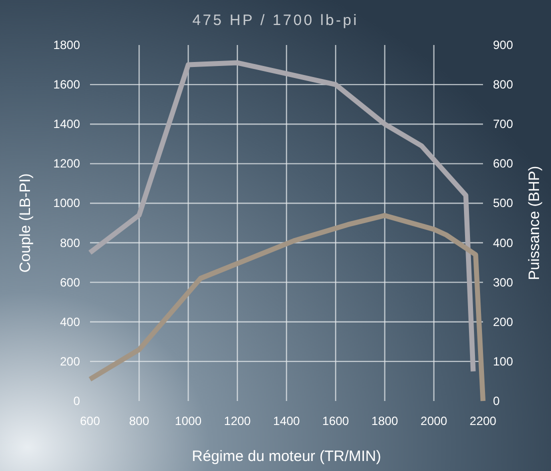 The height and width of the screenshot is (471, 551). What do you see at coordinates (90, 421) in the screenshot?
I see `x-tick-label: 600` at bounding box center [90, 421].